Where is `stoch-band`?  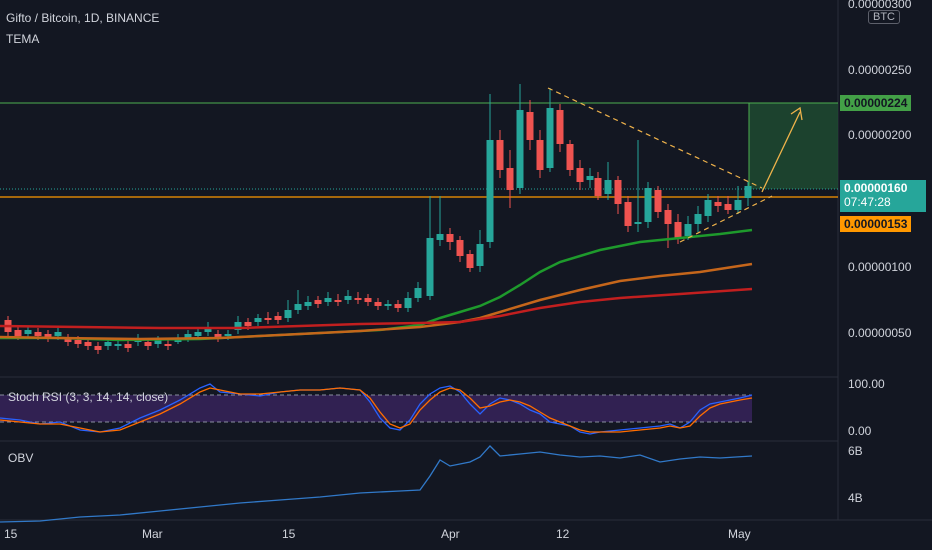 stoch-band is located at coordinates (376, 408).